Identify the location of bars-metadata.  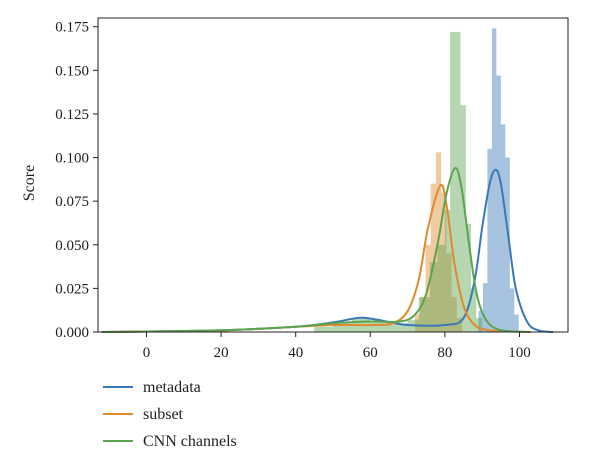
(498, 180).